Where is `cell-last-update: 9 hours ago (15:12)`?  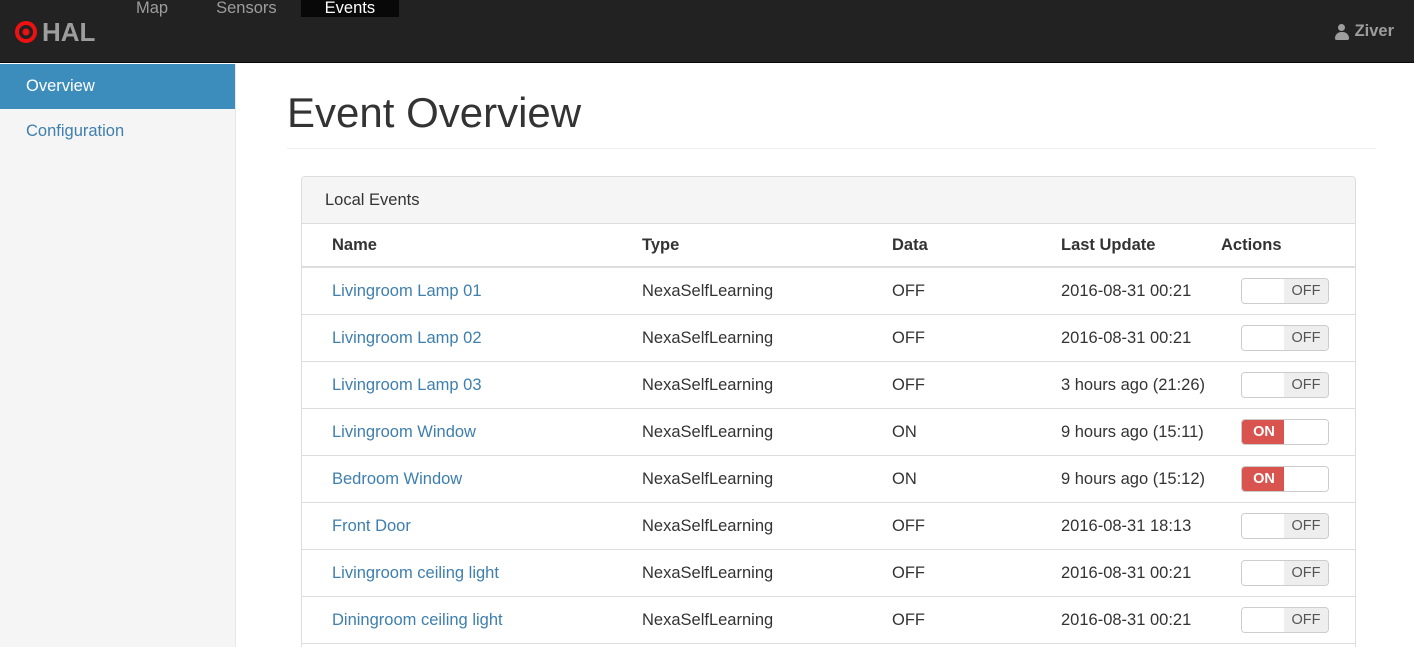 cell-last-update: 9 hours ago (15:12) is located at coordinates (1133, 479).